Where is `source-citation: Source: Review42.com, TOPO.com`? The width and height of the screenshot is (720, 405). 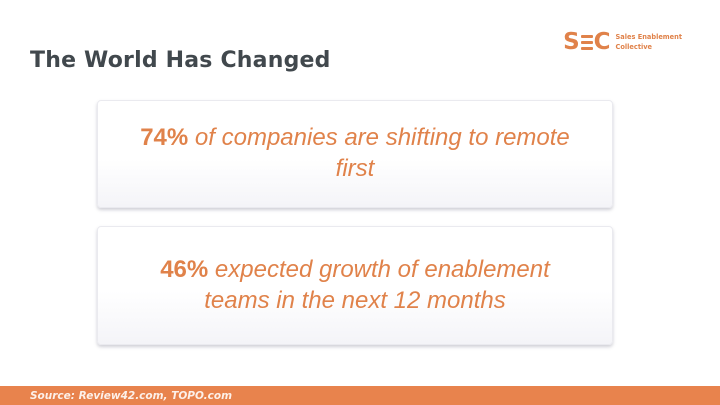 source-citation: Source: Review42.com, TOPO.com is located at coordinates (131, 395).